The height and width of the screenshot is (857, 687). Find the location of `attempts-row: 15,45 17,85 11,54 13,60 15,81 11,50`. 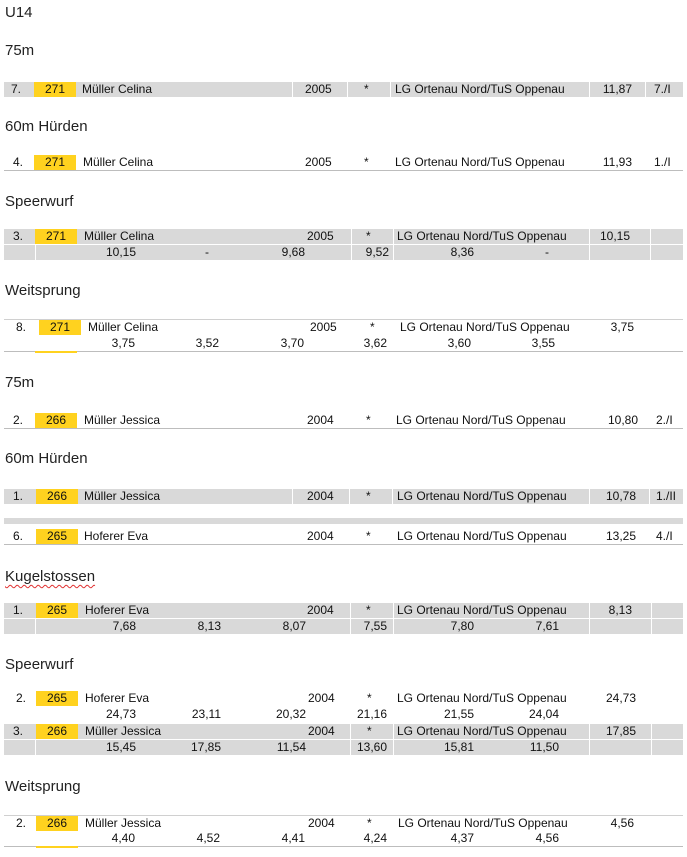

attempts-row: 15,45 17,85 11,54 13,60 15,81 11,50 is located at coordinates (343, 747).